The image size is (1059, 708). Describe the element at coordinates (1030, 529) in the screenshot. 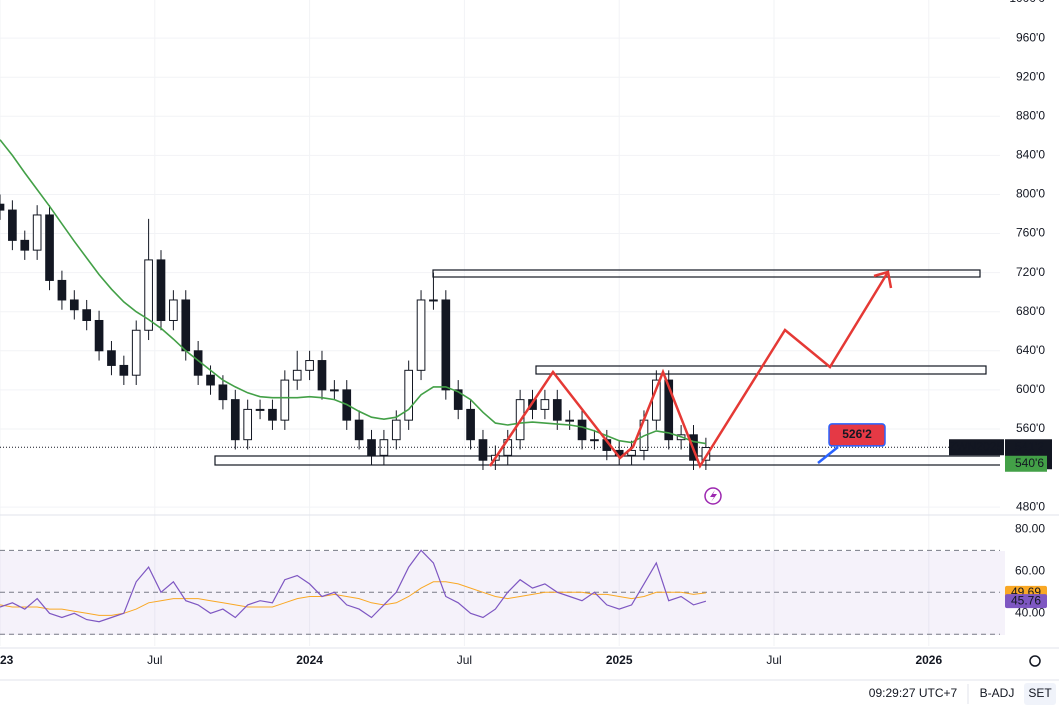

I see `rsi-tick-label: 80.00` at that location.